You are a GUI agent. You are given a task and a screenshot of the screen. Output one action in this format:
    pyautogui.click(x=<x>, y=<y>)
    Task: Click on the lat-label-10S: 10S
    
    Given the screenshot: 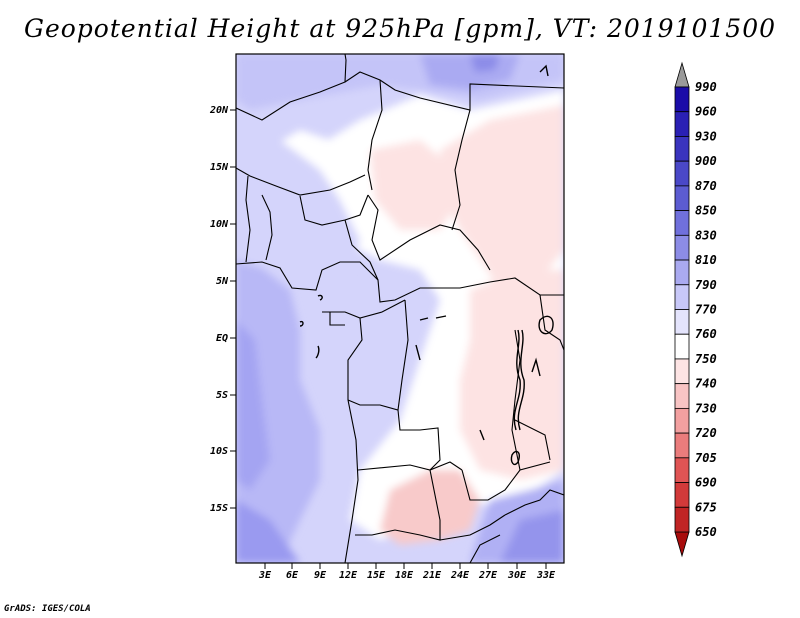 What is the action you would take?
    pyautogui.click(x=219, y=451)
    